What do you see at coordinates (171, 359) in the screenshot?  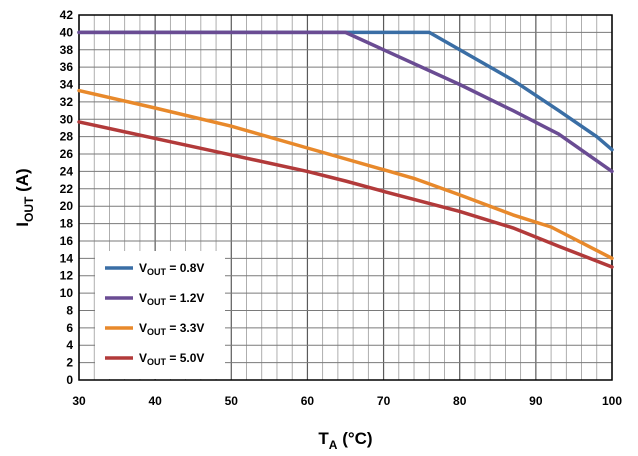 I see `legend-label: VOUT = 5.0V` at bounding box center [171, 359].